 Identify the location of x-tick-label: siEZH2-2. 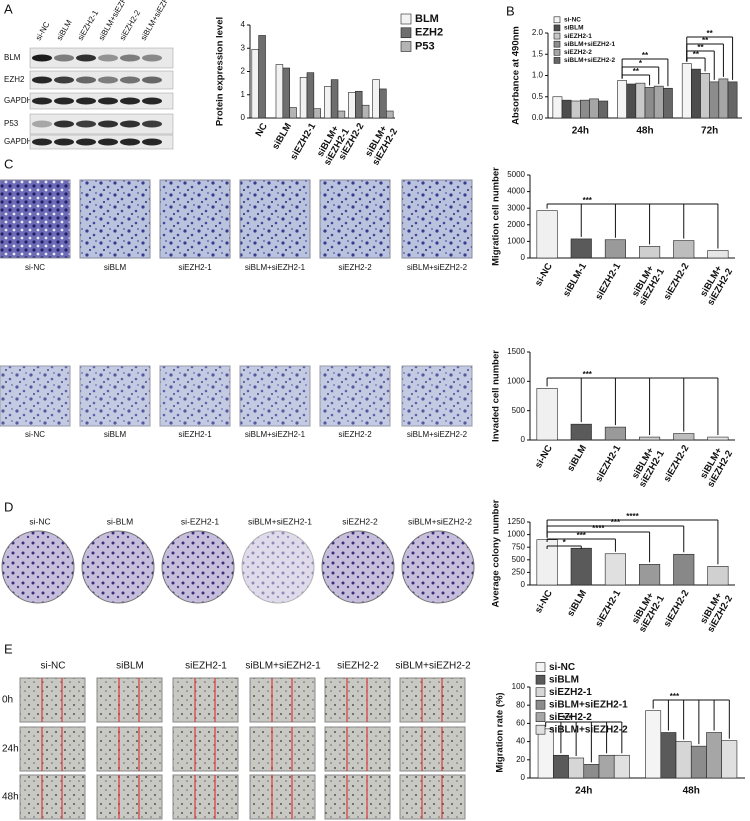
(677, 608).